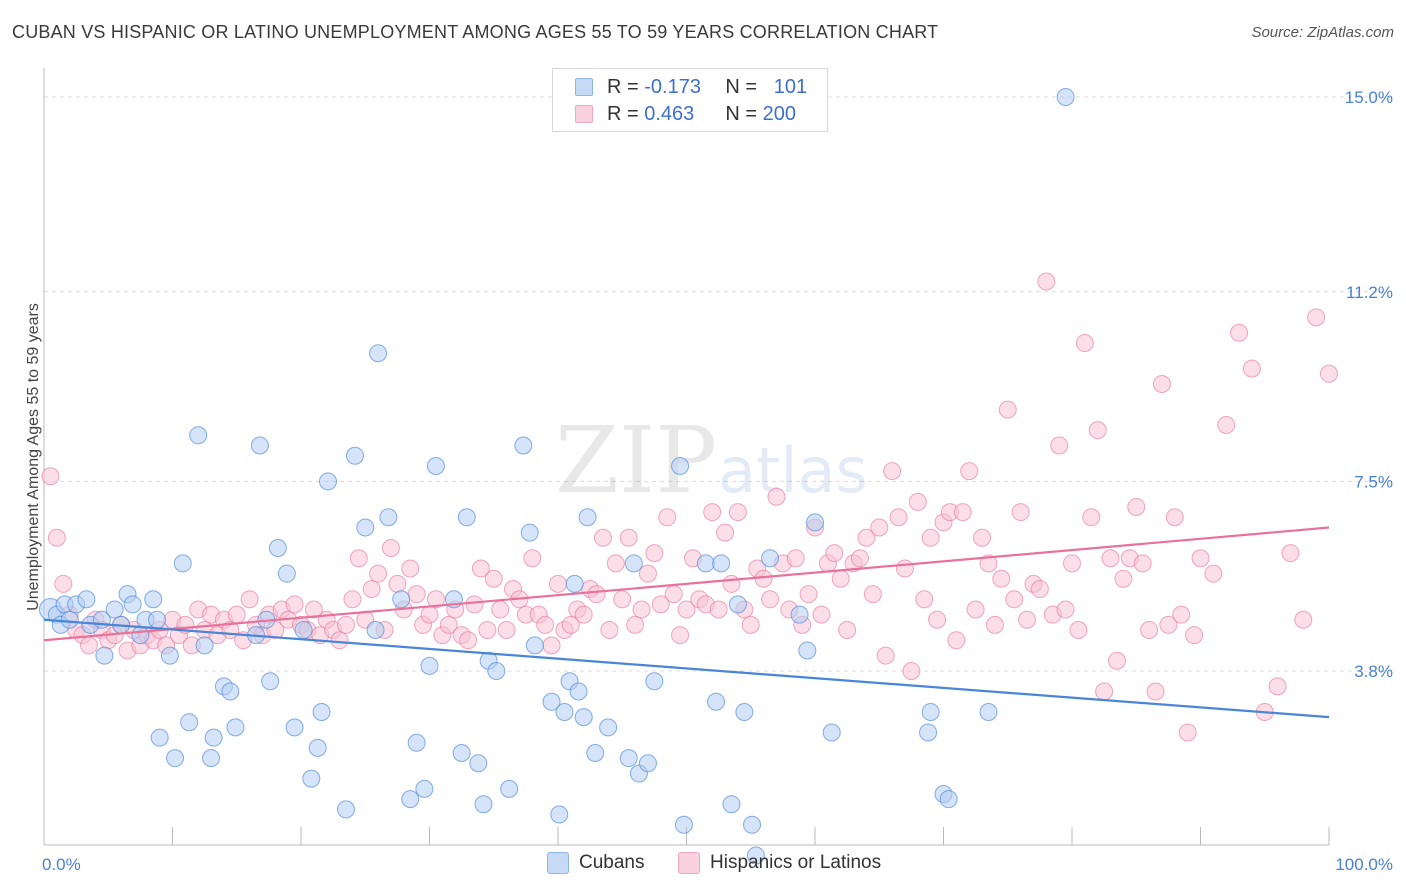  I want to click on legend-r-value: -0.173, so click(672, 86).